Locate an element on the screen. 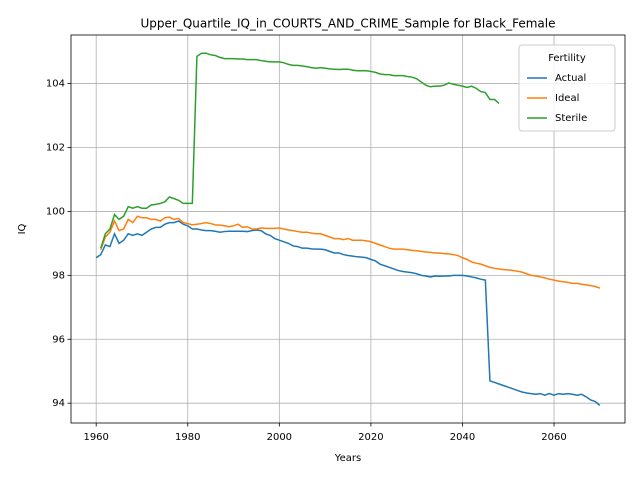 The height and width of the screenshot is (480, 640). line-series is located at coordinates (350, 252).